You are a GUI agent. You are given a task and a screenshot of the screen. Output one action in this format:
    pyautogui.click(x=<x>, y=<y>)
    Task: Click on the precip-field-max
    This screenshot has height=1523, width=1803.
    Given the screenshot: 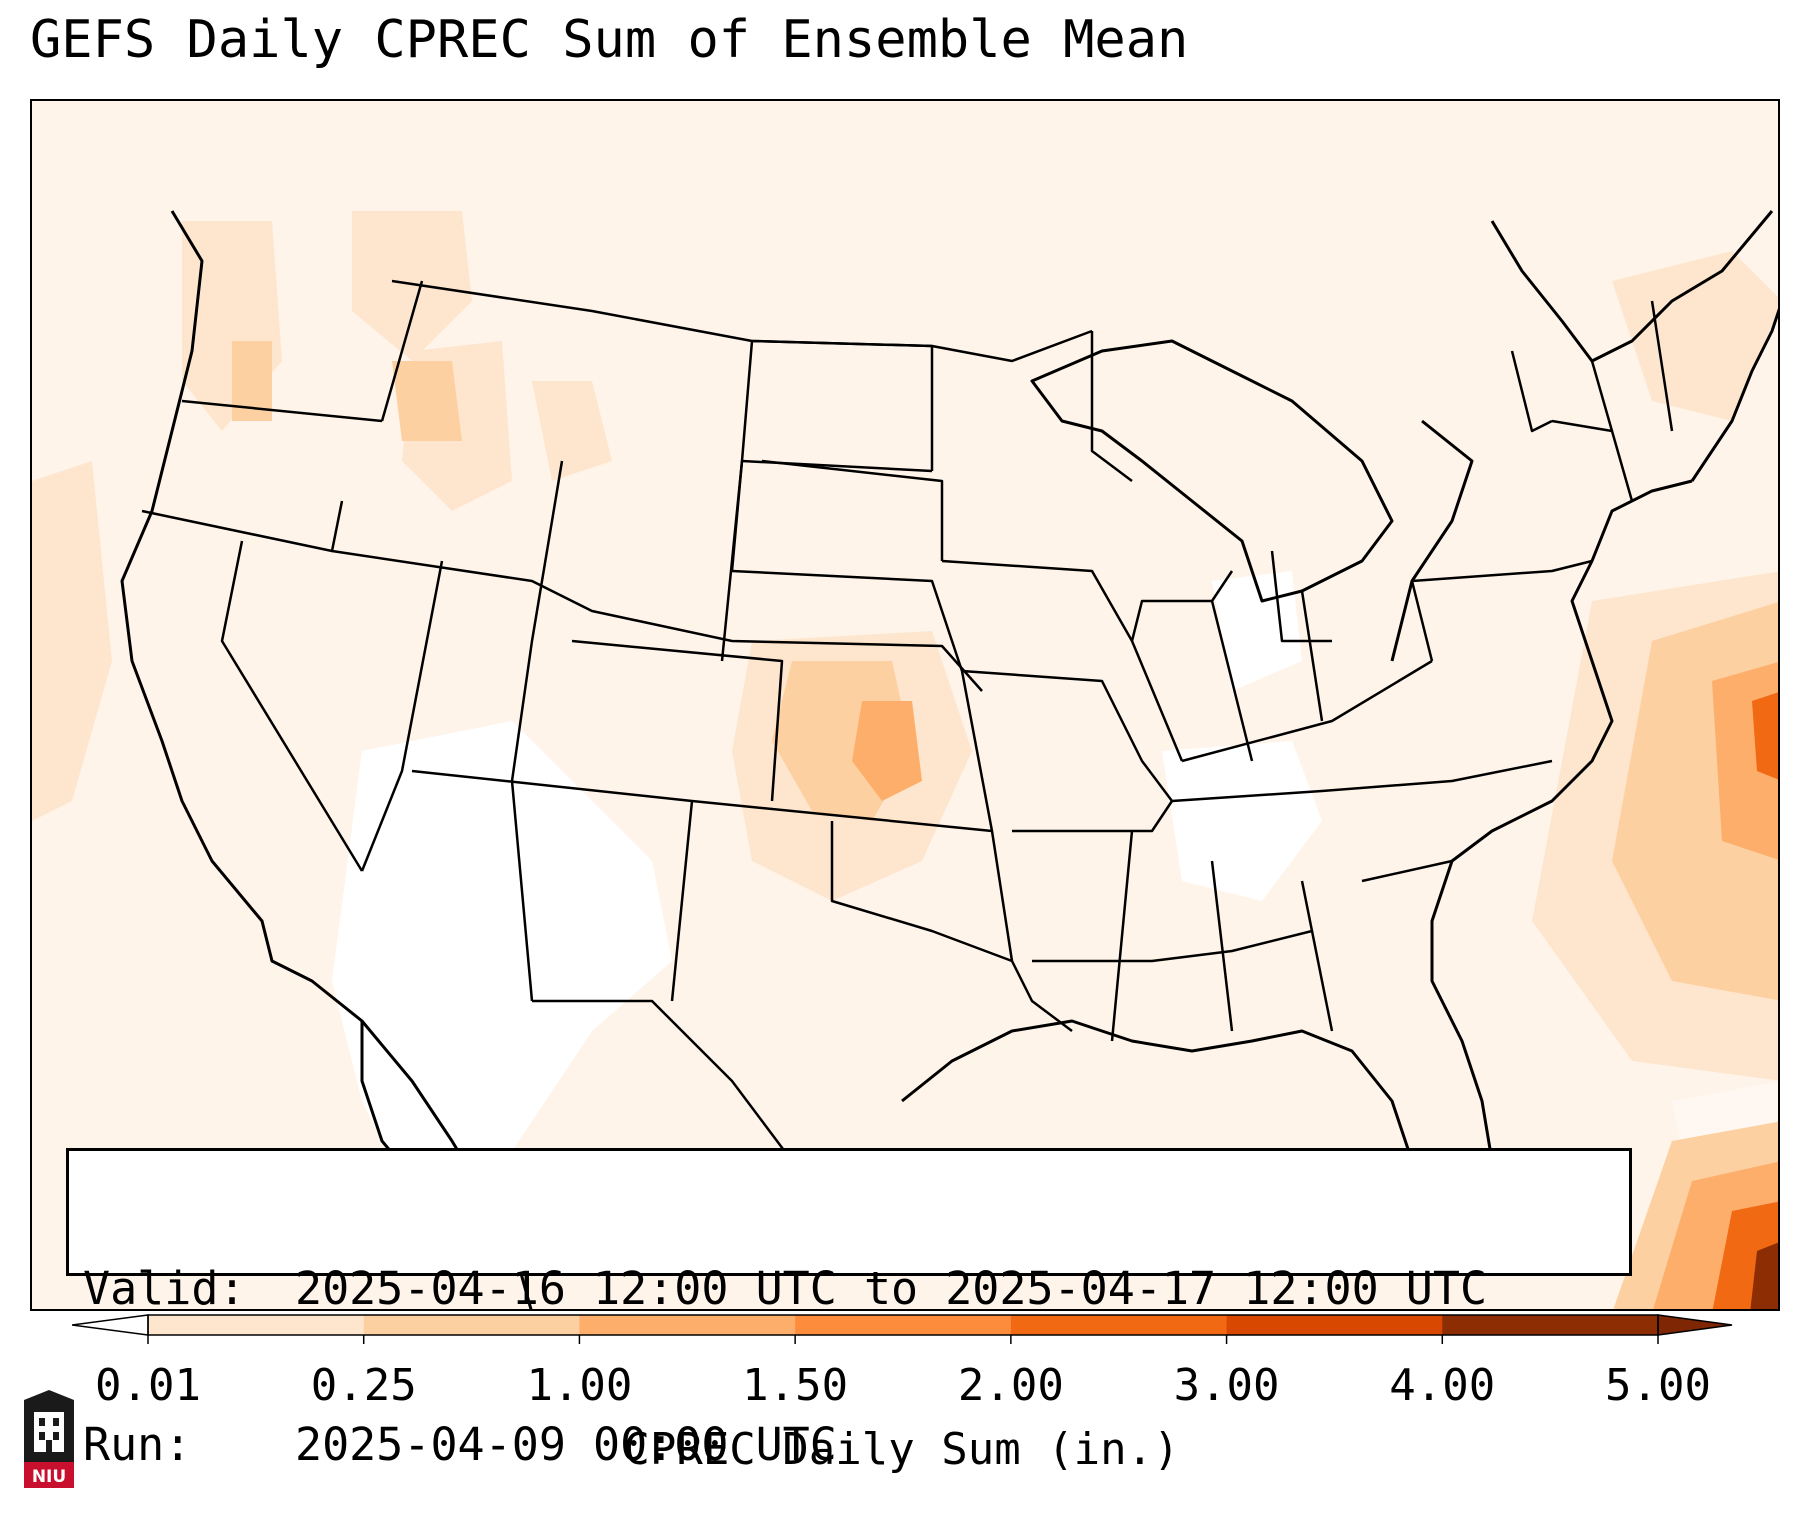 What is the action you would take?
    pyautogui.click(x=1764, y=1275)
    